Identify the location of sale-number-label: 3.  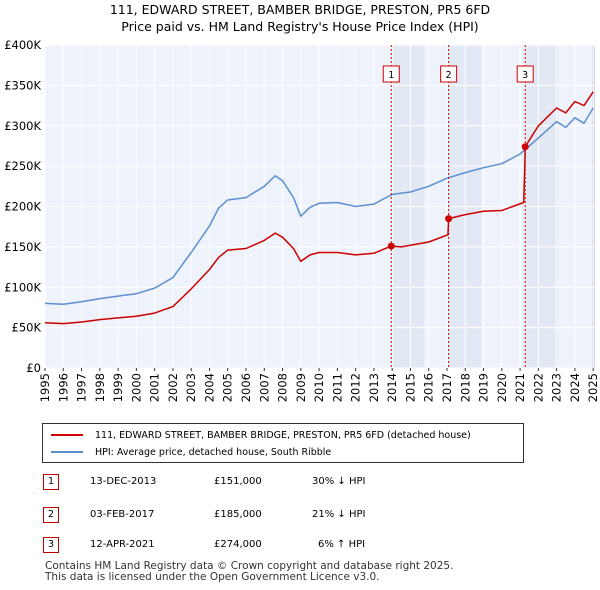
(525, 75).